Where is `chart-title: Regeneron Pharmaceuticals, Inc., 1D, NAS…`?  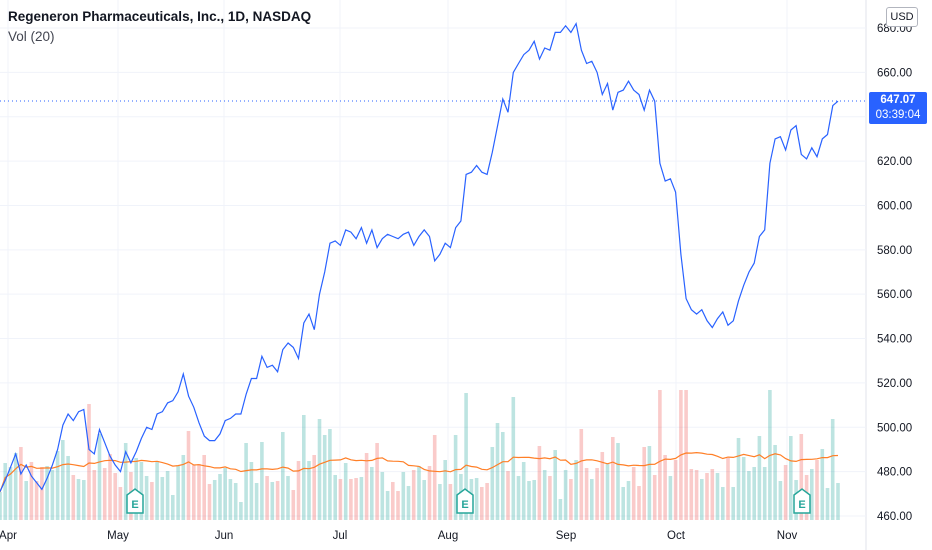
chart-title: Regeneron Pharmaceuticals, Inc., 1D, NAS… is located at coordinates (160, 16).